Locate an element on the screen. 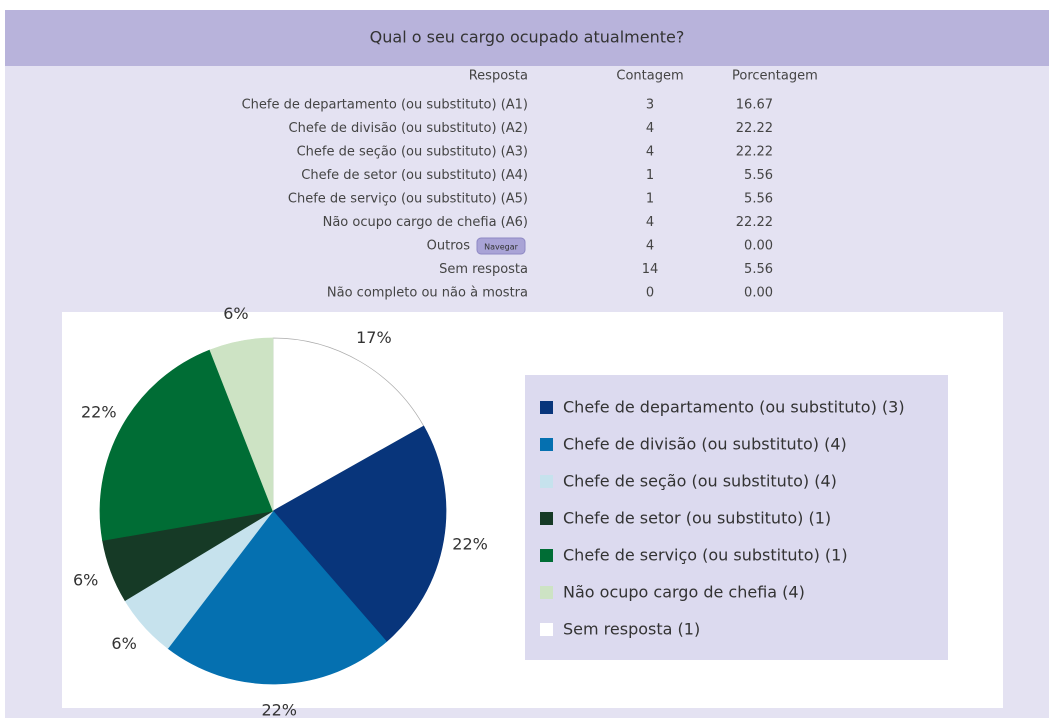 Image resolution: width=1054 pixels, height=723 pixels. browse-button-label: Navegar is located at coordinates (501, 247).